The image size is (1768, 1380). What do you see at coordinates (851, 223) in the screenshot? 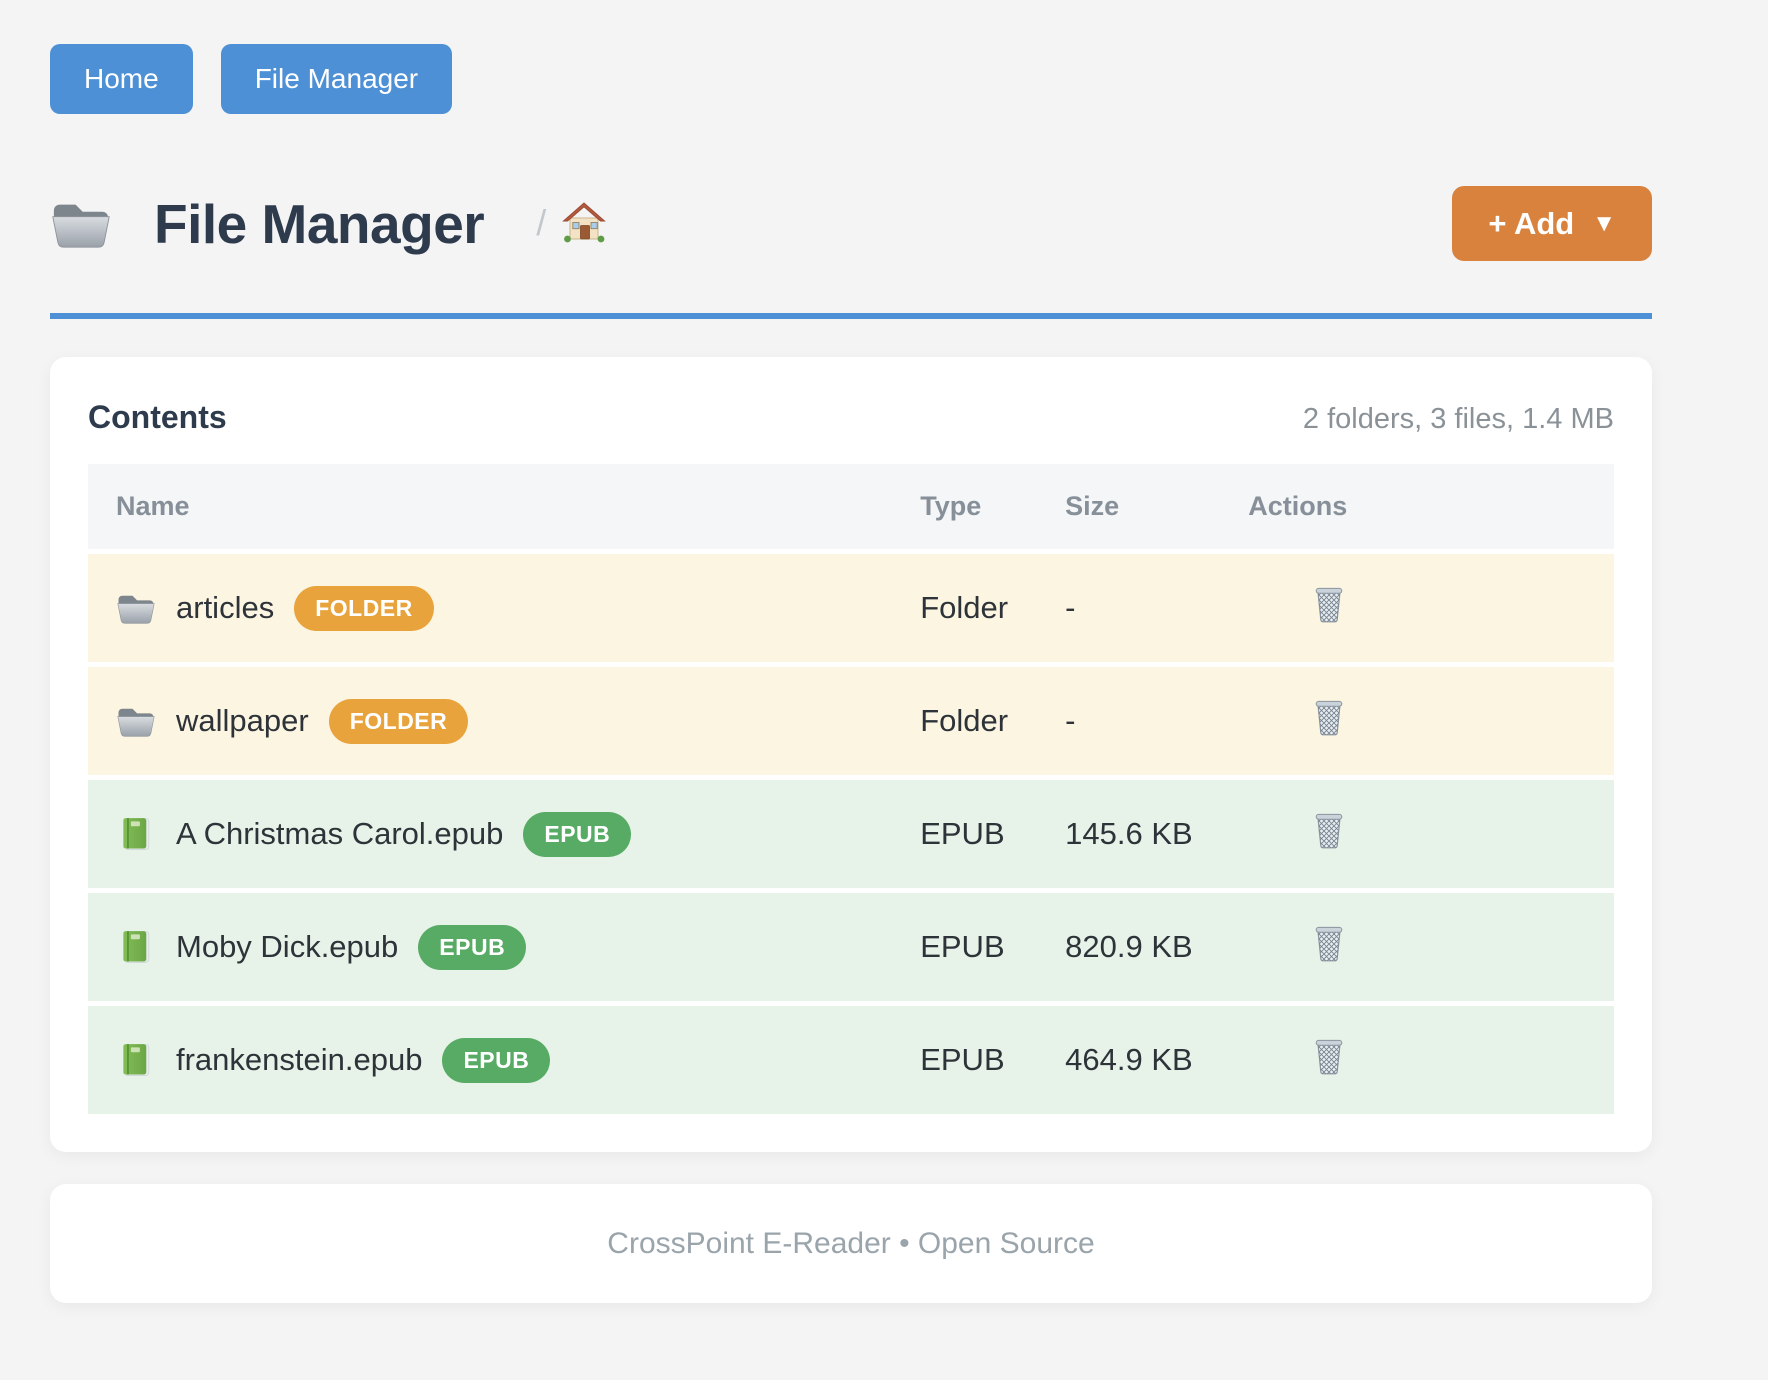
I see `page-header: File Manager / + Add ▼` at bounding box center [851, 223].